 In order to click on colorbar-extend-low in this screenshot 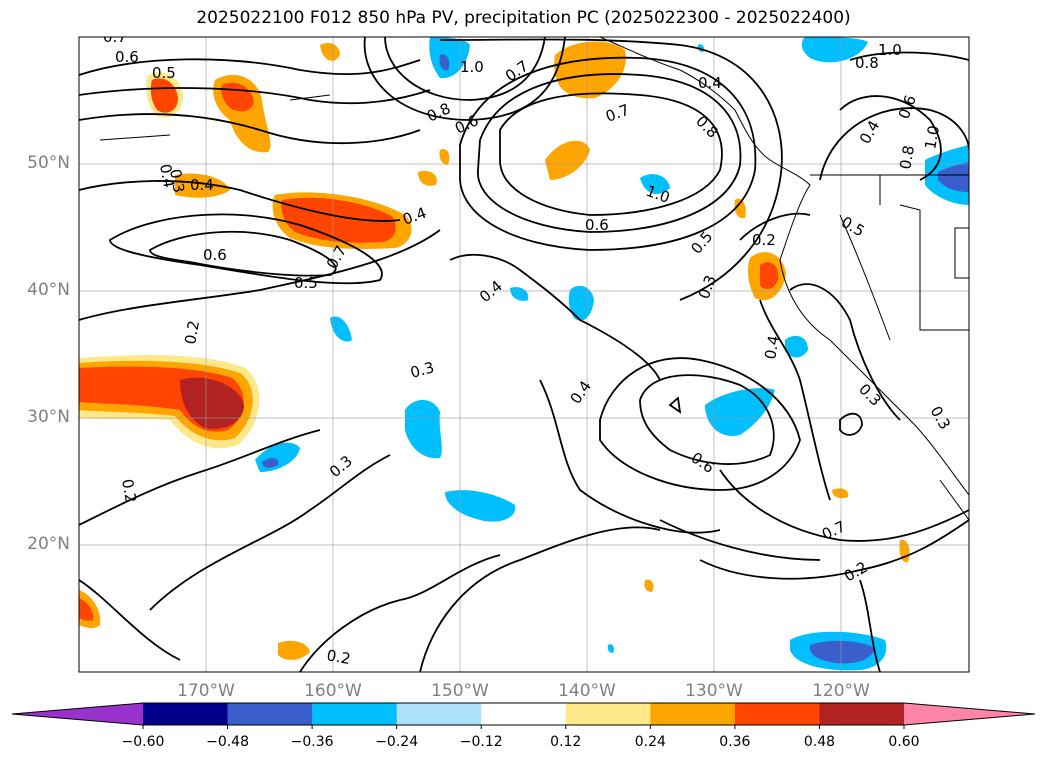, I will do `click(77, 714)`.